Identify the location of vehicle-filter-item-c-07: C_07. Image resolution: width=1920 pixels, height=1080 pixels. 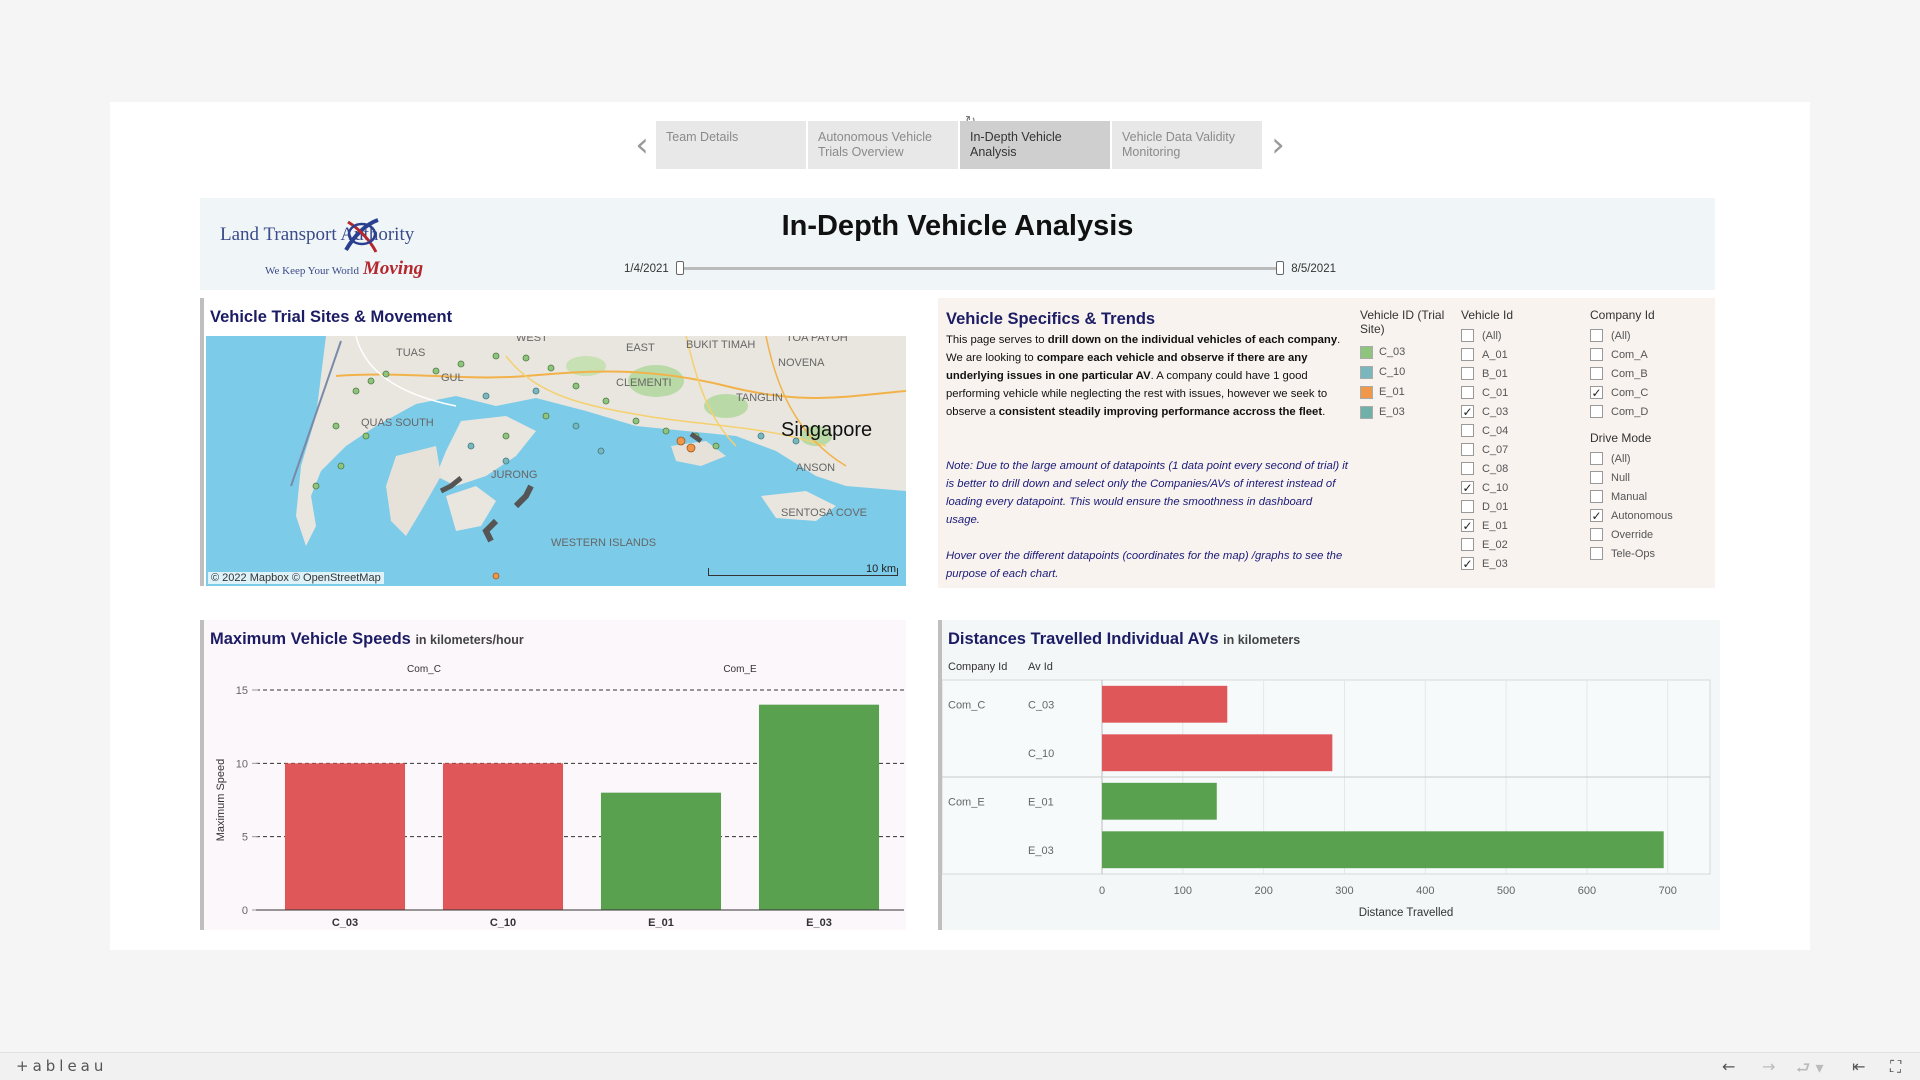
(1511, 449).